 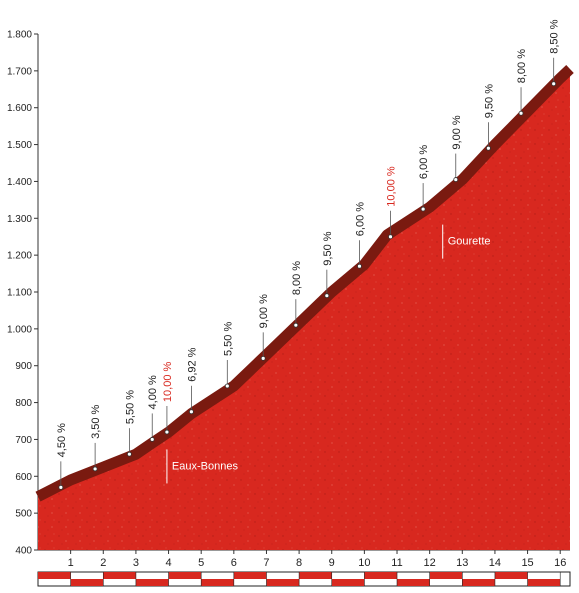 What do you see at coordinates (201, 563) in the screenshot?
I see `x-tick-label: 5` at bounding box center [201, 563].